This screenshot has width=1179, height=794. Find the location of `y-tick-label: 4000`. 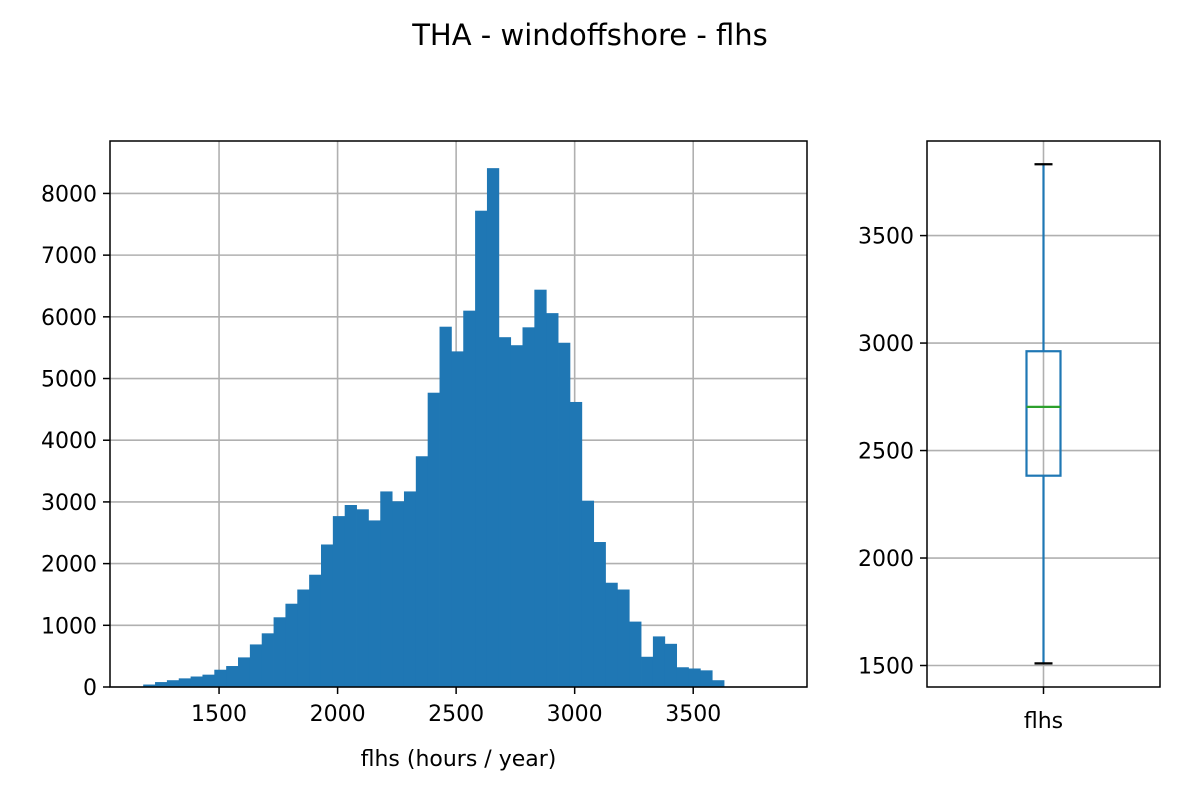

y-tick-label: 4000 is located at coordinates (69, 441).